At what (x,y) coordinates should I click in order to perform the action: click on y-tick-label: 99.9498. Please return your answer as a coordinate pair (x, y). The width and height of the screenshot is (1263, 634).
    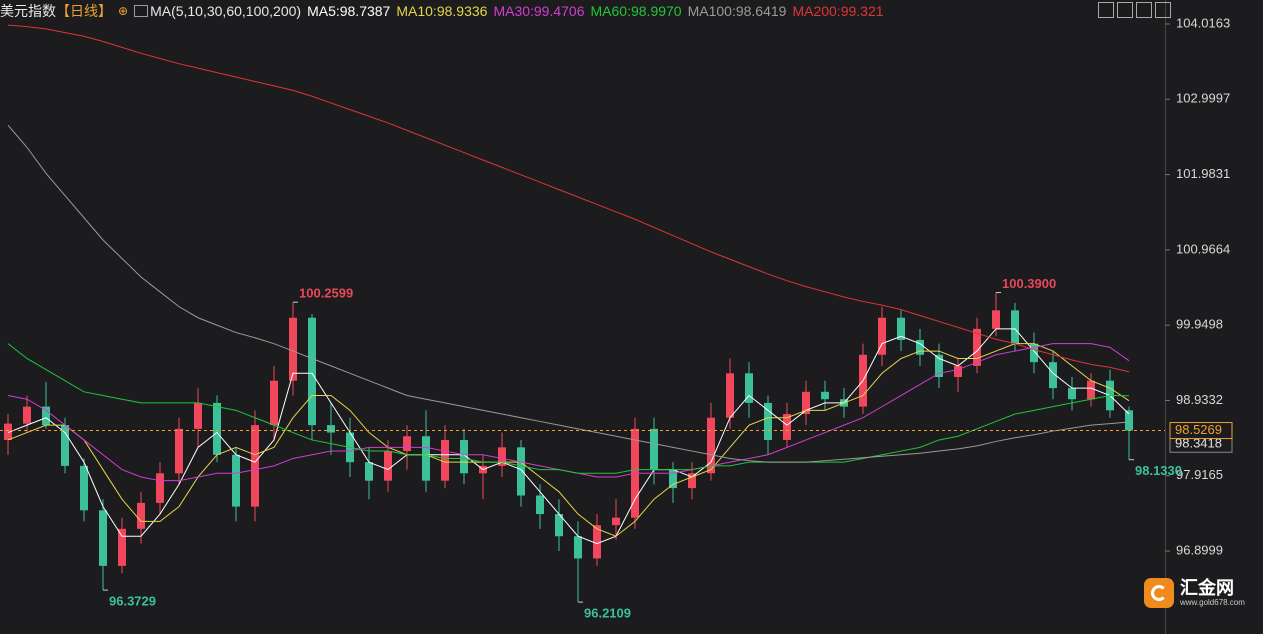
    Looking at the image, I should click on (1199, 324).